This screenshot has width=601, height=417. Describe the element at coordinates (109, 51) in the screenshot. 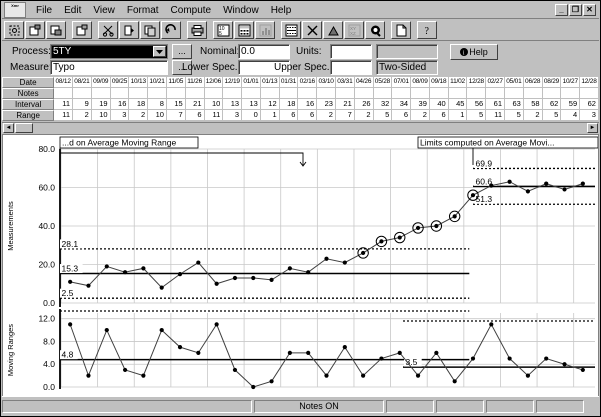

I see `process-dropdown: 5TY` at that location.